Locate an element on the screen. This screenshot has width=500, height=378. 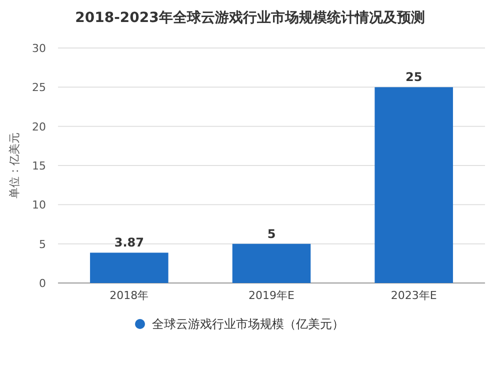
x-tick-label: 2019年E is located at coordinates (271, 295).